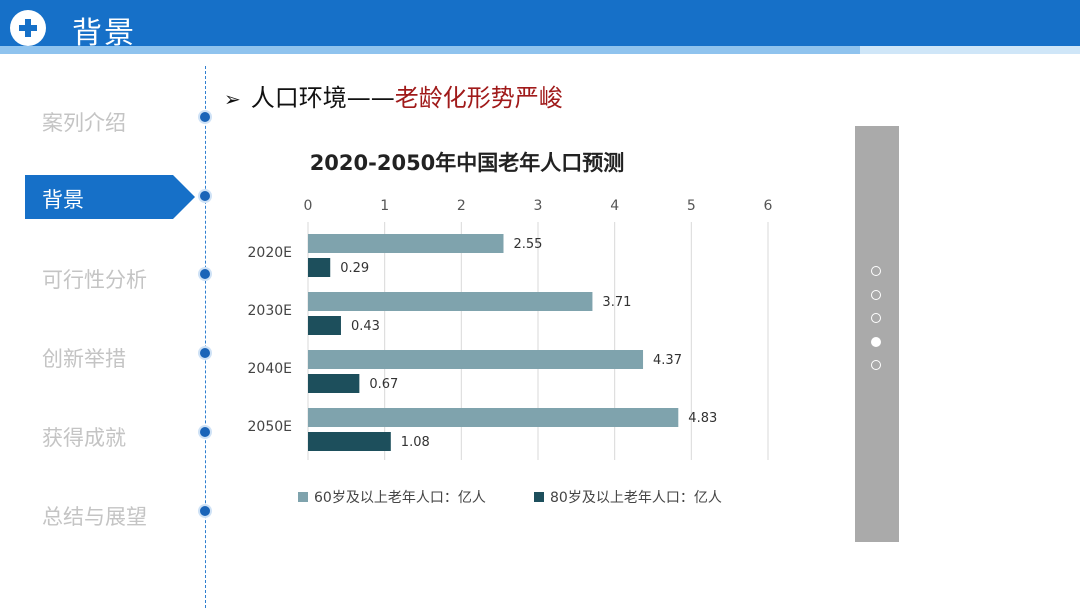  I want to click on y-category-label: 2030E, so click(270, 311).